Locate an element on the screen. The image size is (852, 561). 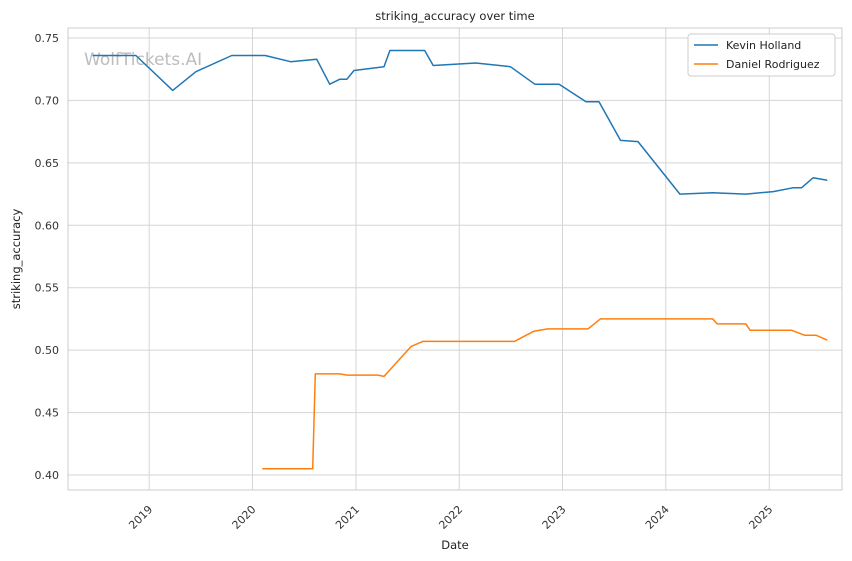
y-tick-label: 0.60 is located at coordinates (47, 225).